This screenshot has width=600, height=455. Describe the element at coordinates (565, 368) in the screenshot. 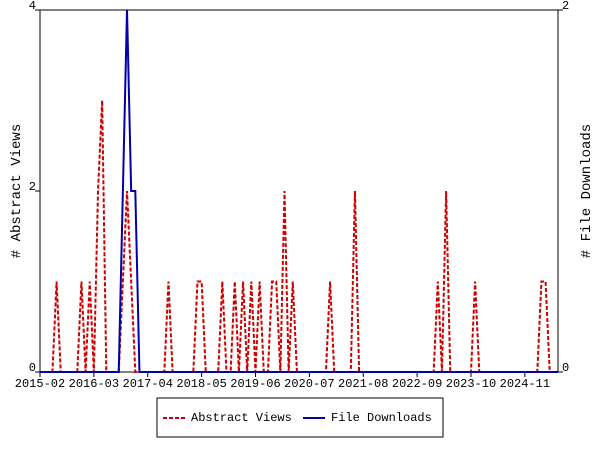

I see `y2-tick-label: 0` at that location.